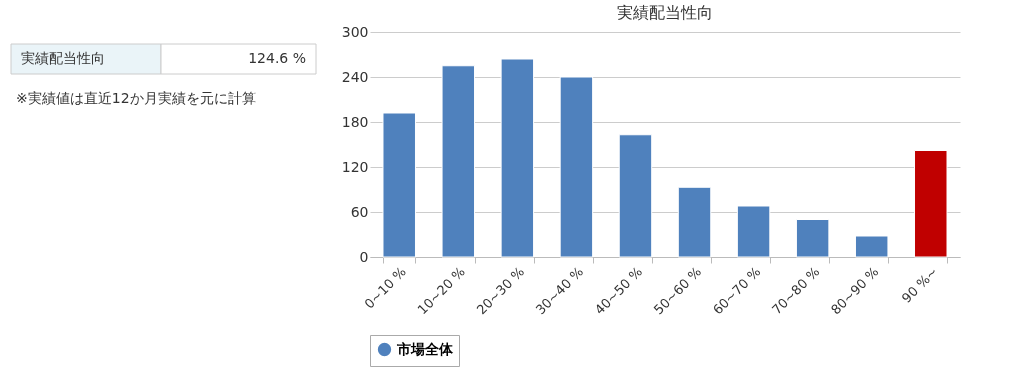 Image resolution: width=1024 pixels, height=391 pixels. Describe the element at coordinates (665, 12) in the screenshot. I see `chart-title: 実績配当性向` at that location.